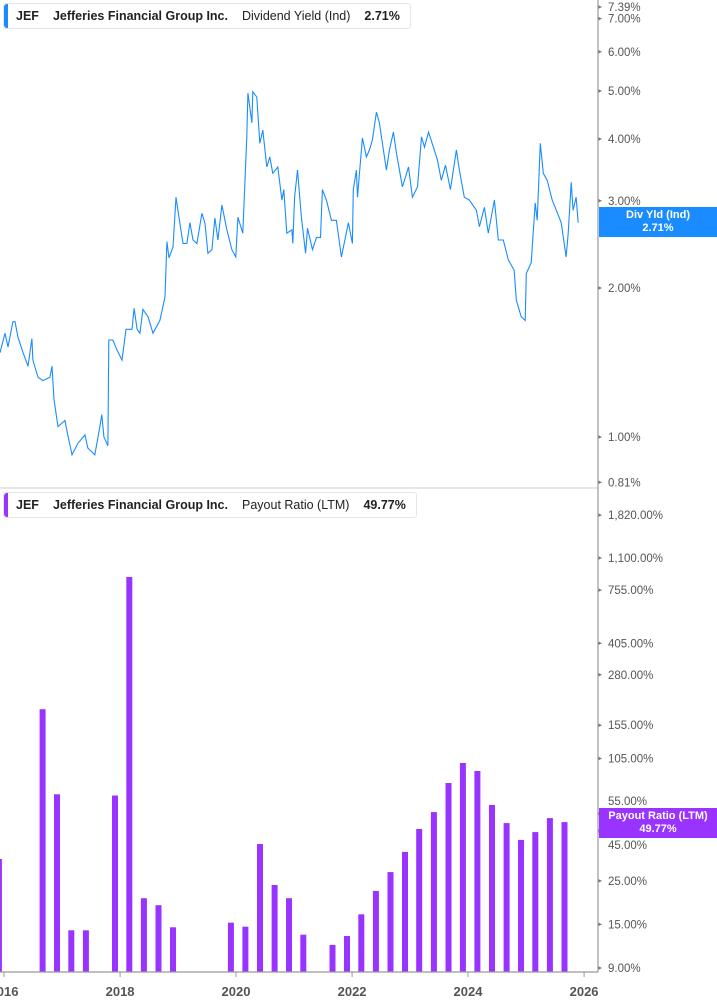  What do you see at coordinates (630, 591) in the screenshot?
I see `y-tick-label: 755.00%` at bounding box center [630, 591].